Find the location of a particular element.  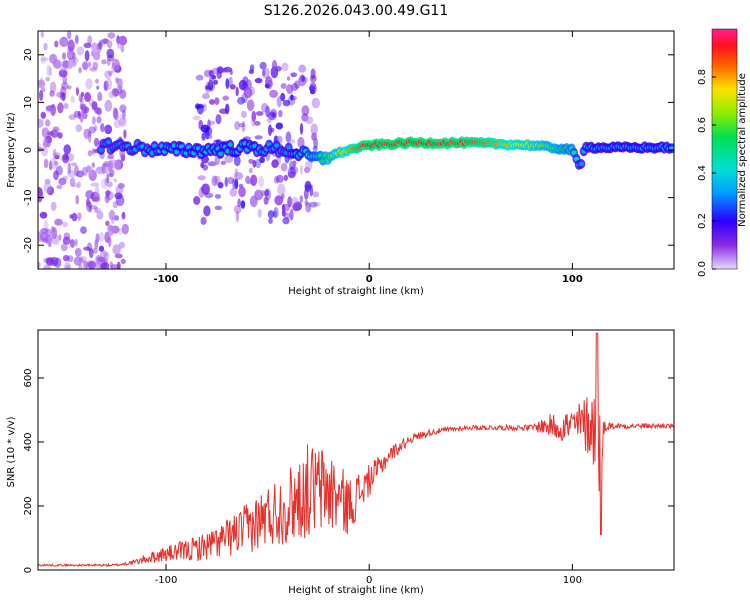

y-tick-label: 600 is located at coordinates (28, 377).